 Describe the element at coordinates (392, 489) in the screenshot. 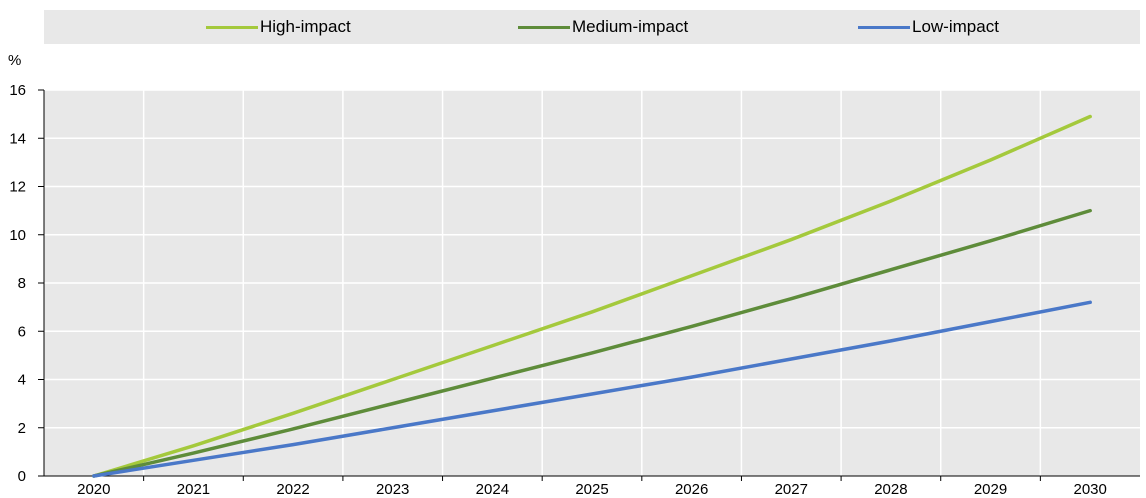

I see `x-tick-label: 2023` at that location.